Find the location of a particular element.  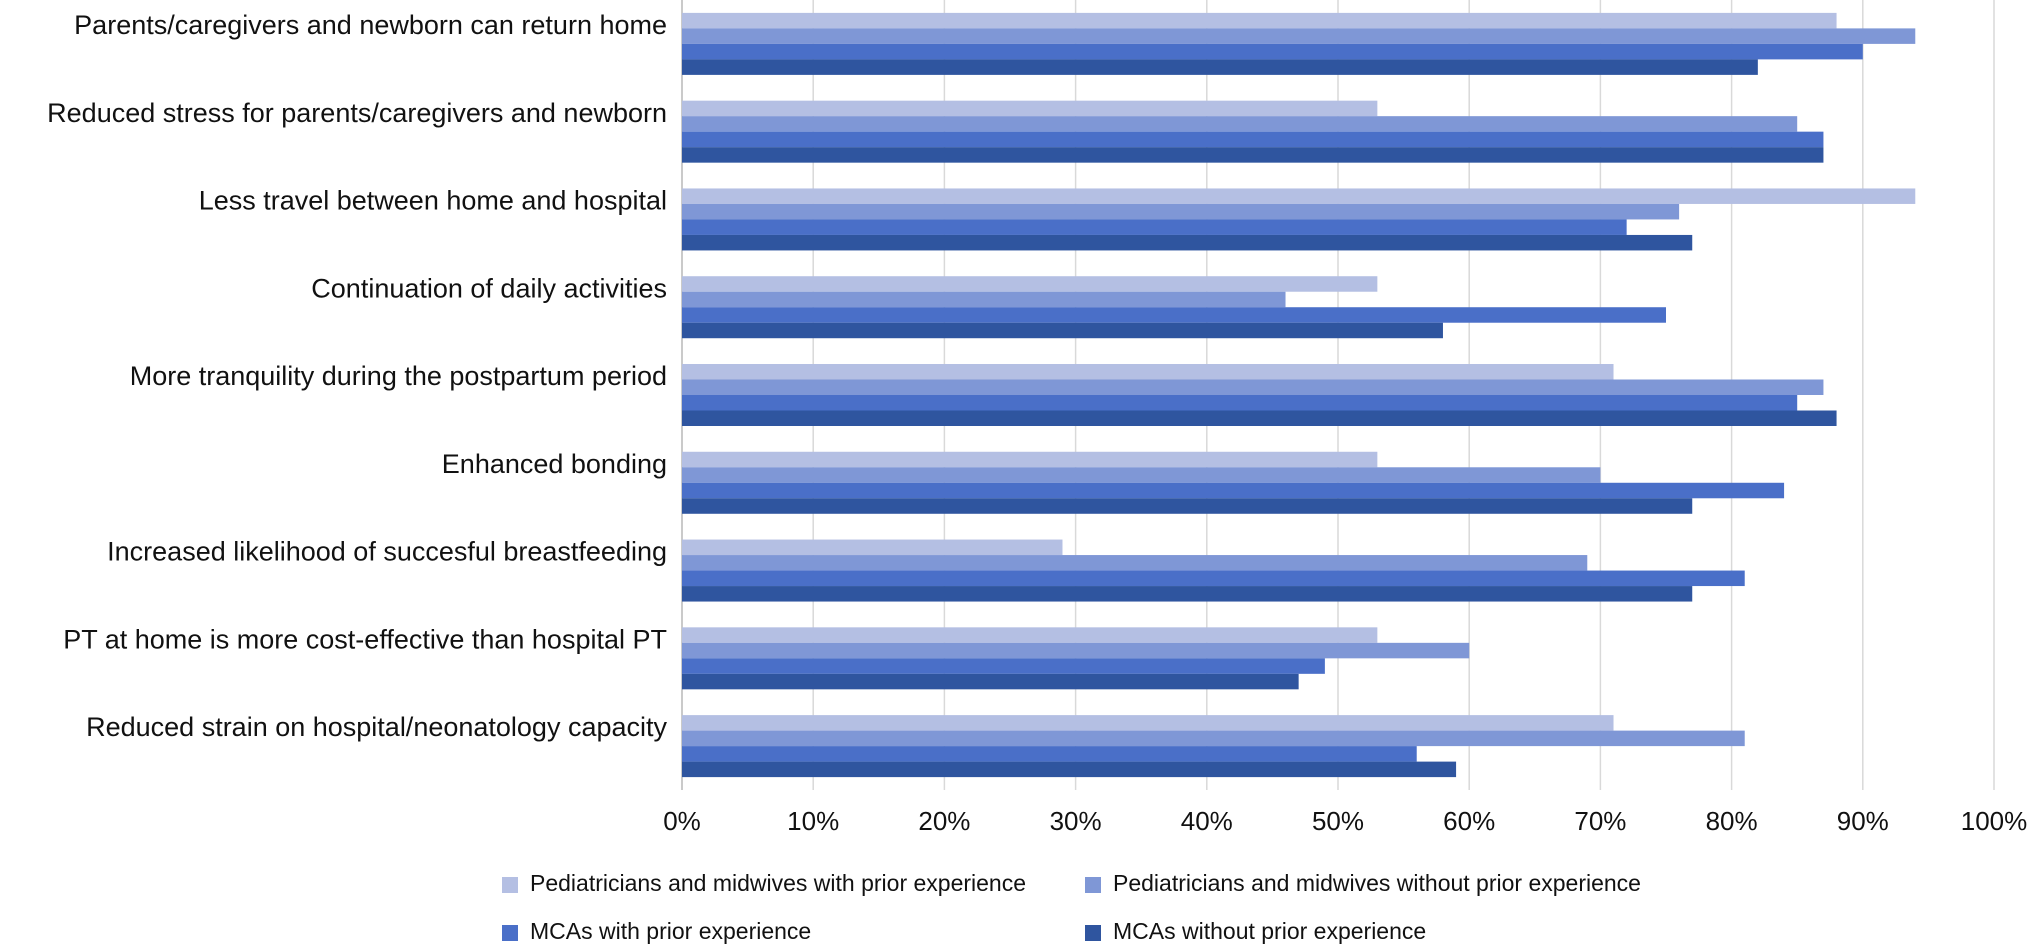

x-tick-label: 40% is located at coordinates (1207, 821).